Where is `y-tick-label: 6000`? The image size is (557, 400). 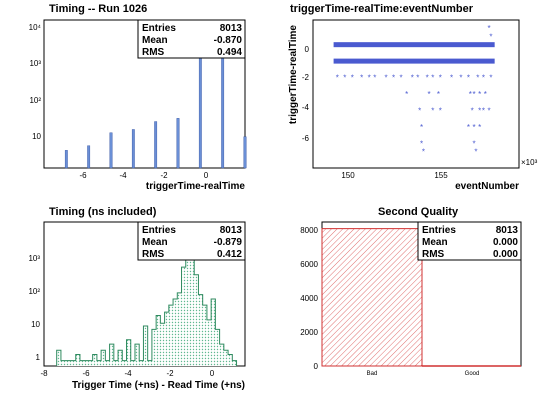 y-tick-label: 6000 is located at coordinates (309, 264).